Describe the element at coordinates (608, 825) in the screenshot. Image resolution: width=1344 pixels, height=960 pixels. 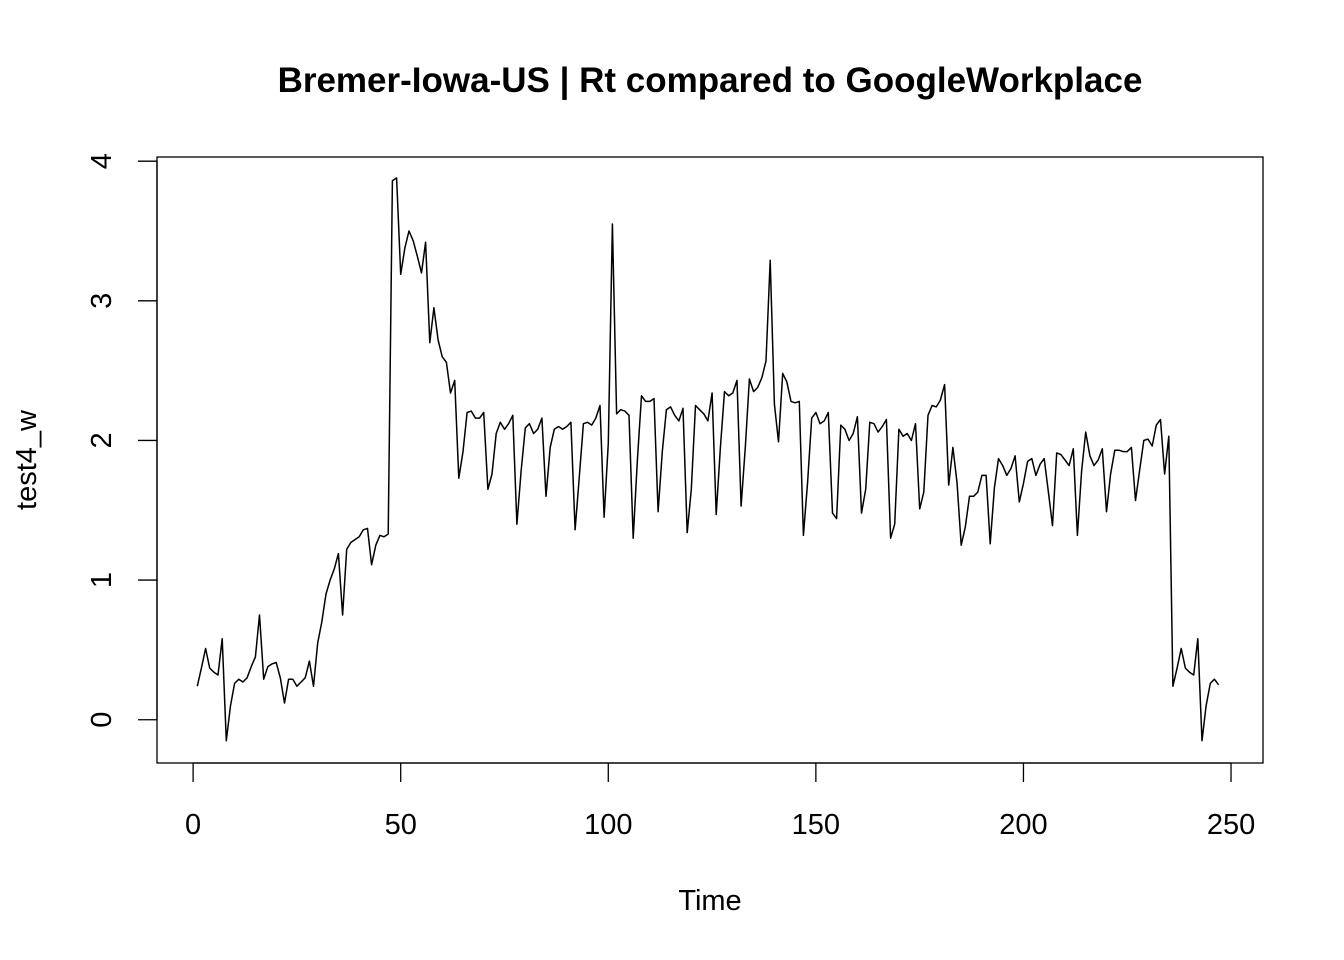
I see `x-tick-label: 100` at that location.